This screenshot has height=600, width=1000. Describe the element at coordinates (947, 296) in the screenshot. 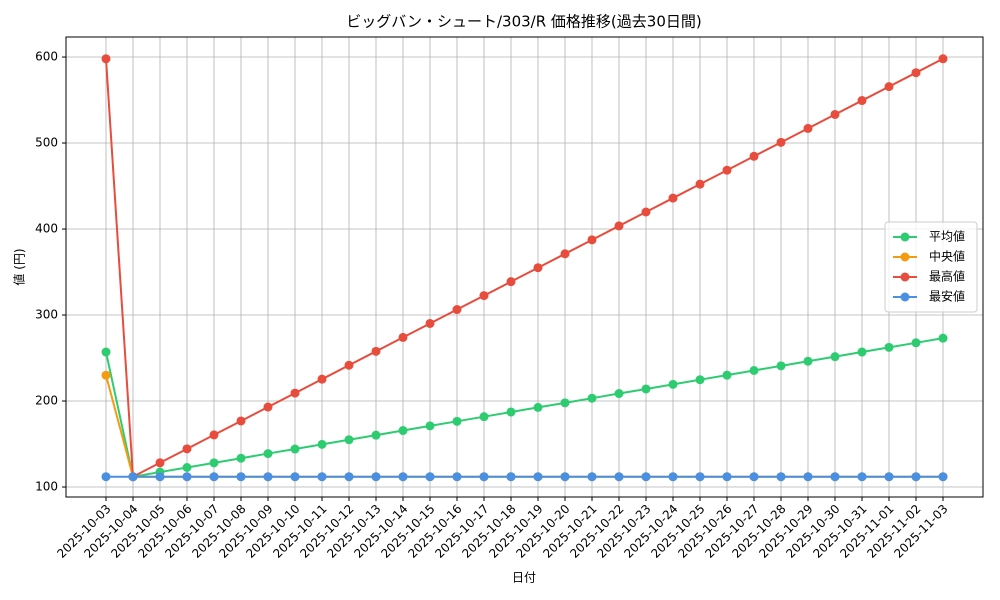

I see `legend-label: 最安値` at that location.